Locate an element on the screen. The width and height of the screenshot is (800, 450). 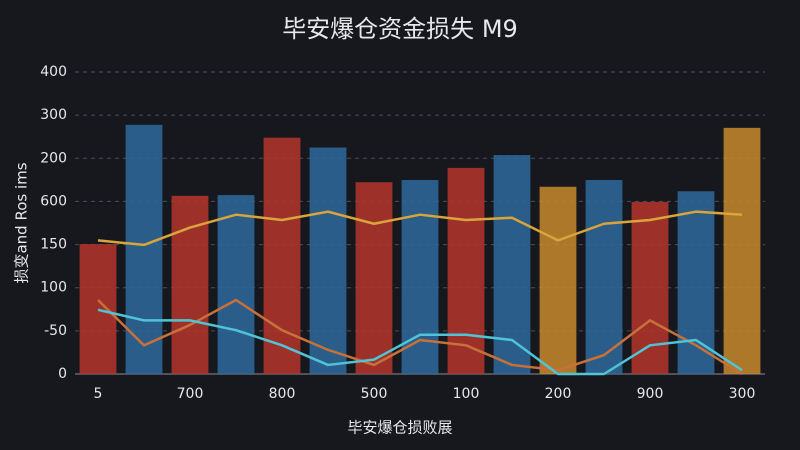
y-tick-label: 200 is located at coordinates (53, 158).